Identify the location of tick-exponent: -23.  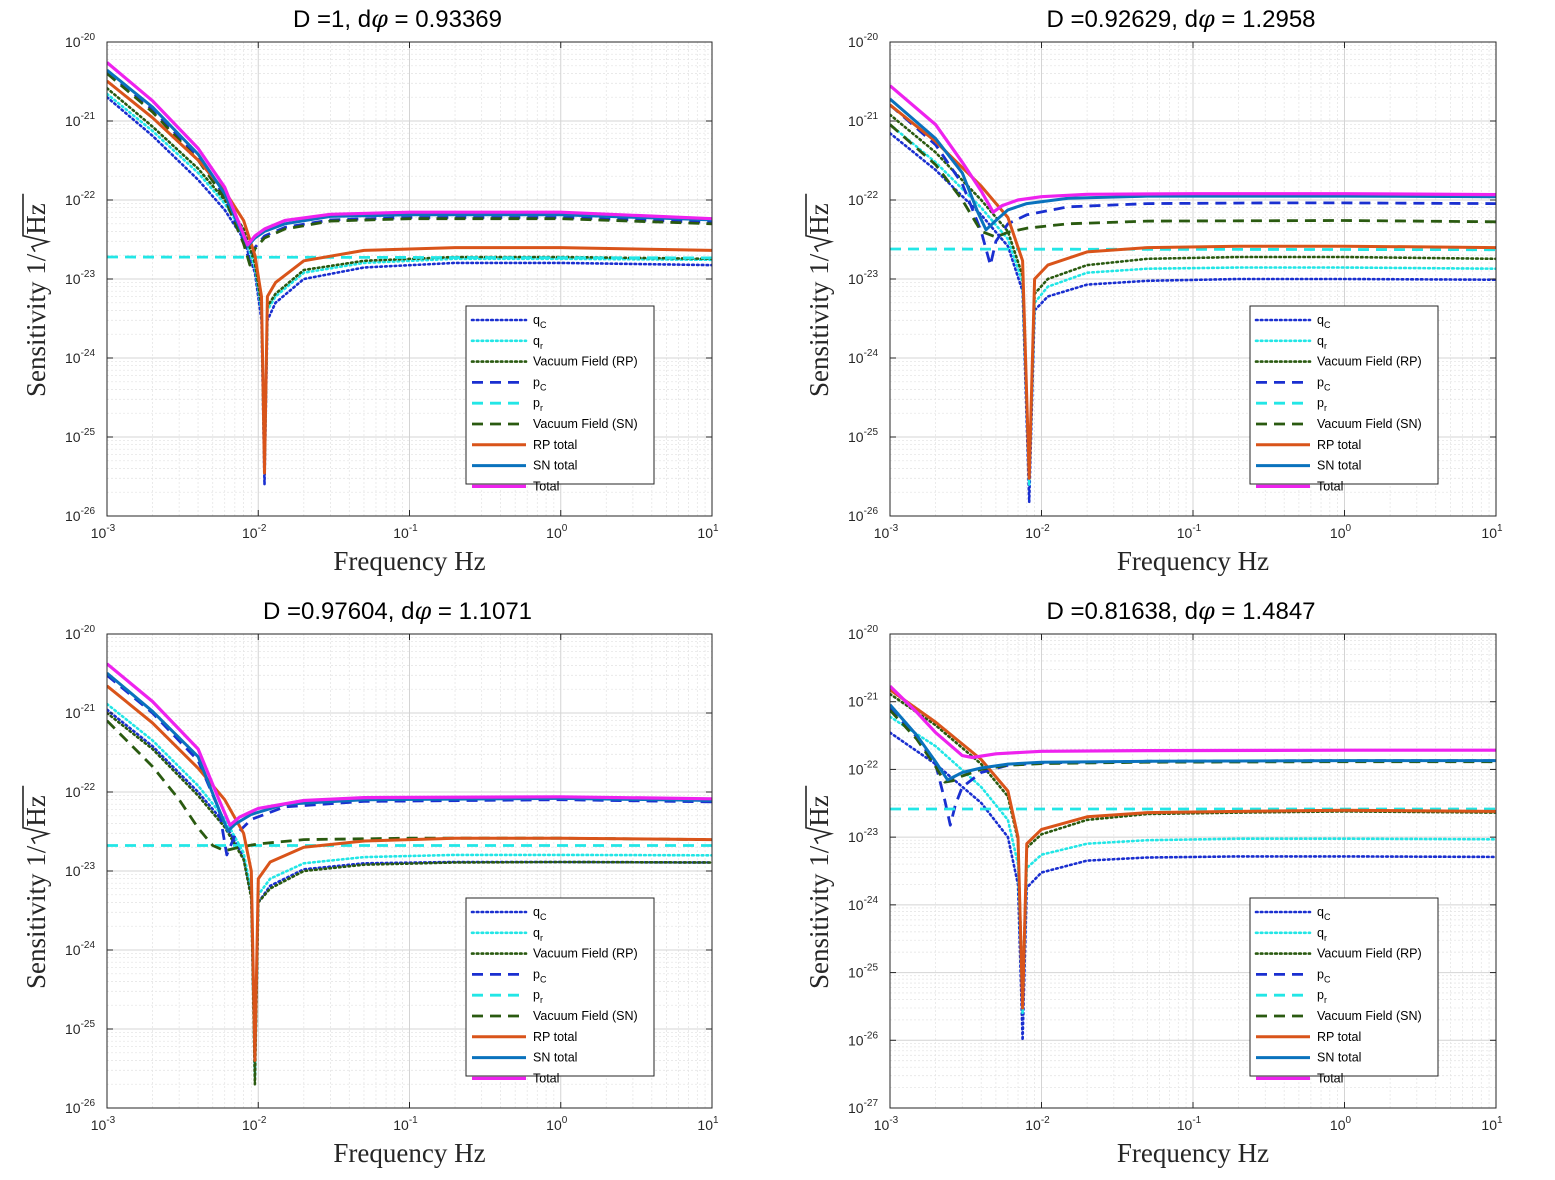
(871, 274).